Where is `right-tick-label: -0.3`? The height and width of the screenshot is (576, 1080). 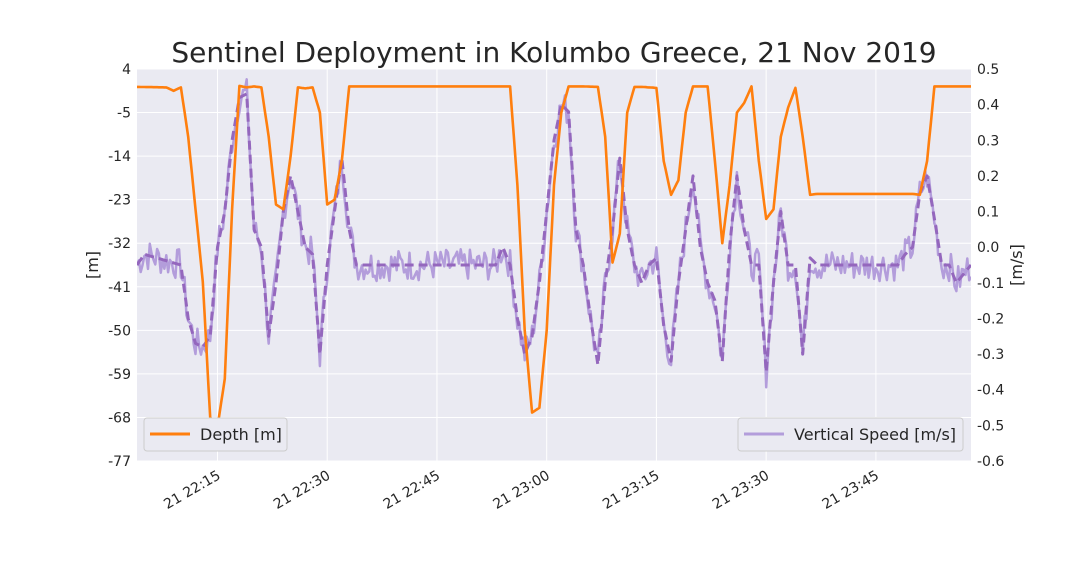
right-tick-label: -0.3 is located at coordinates (990, 355).